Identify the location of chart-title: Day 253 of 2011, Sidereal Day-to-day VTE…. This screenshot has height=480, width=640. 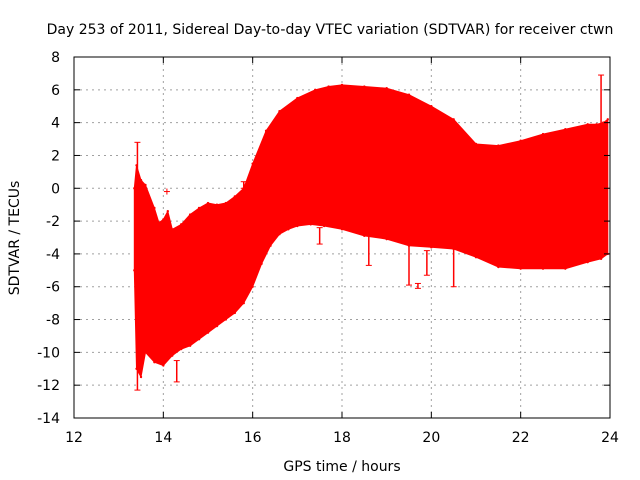
(330, 30).